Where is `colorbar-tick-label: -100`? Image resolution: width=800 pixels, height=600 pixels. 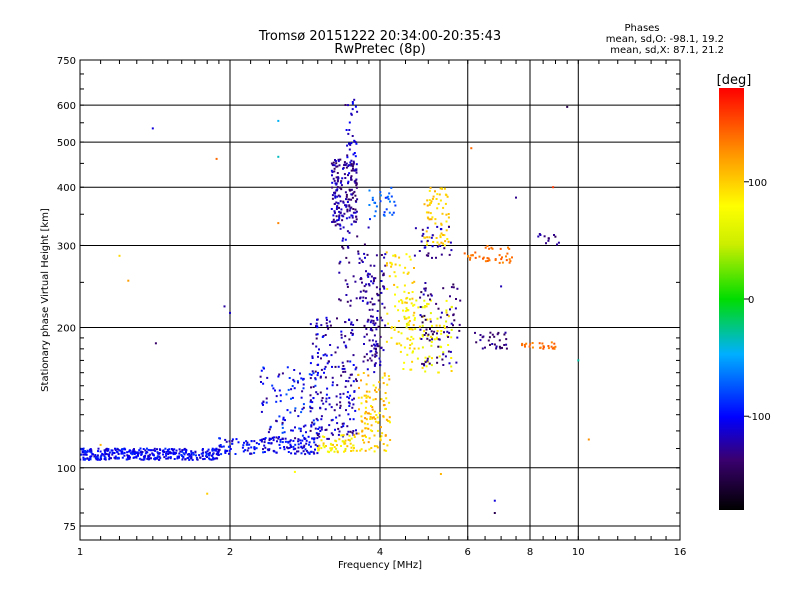 colorbar-tick-label: -100 is located at coordinates (759, 417).